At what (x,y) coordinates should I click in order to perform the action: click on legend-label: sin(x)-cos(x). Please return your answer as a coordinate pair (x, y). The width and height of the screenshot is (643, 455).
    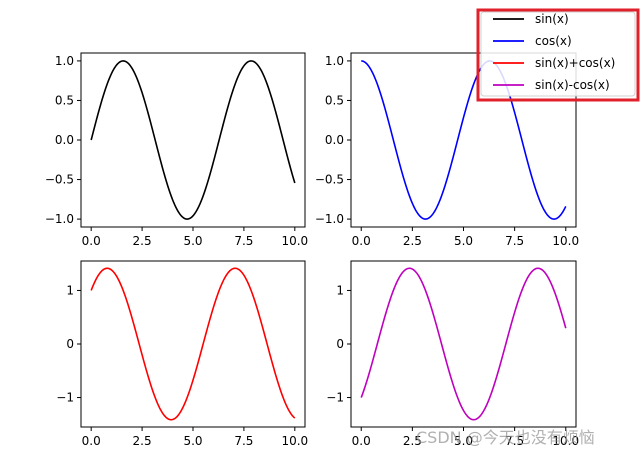
    Looking at the image, I should click on (572, 85).